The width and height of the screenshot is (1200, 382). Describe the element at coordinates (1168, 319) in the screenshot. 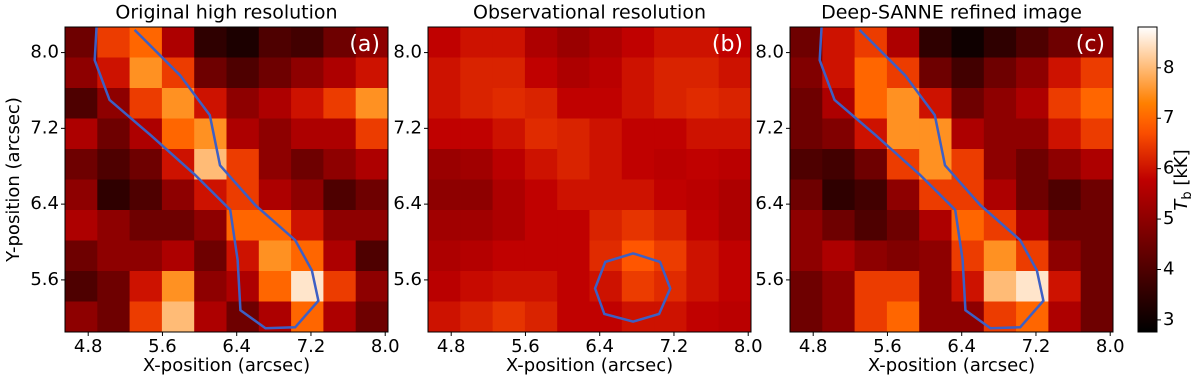

I see `colorbar-tick-label: 3` at that location.